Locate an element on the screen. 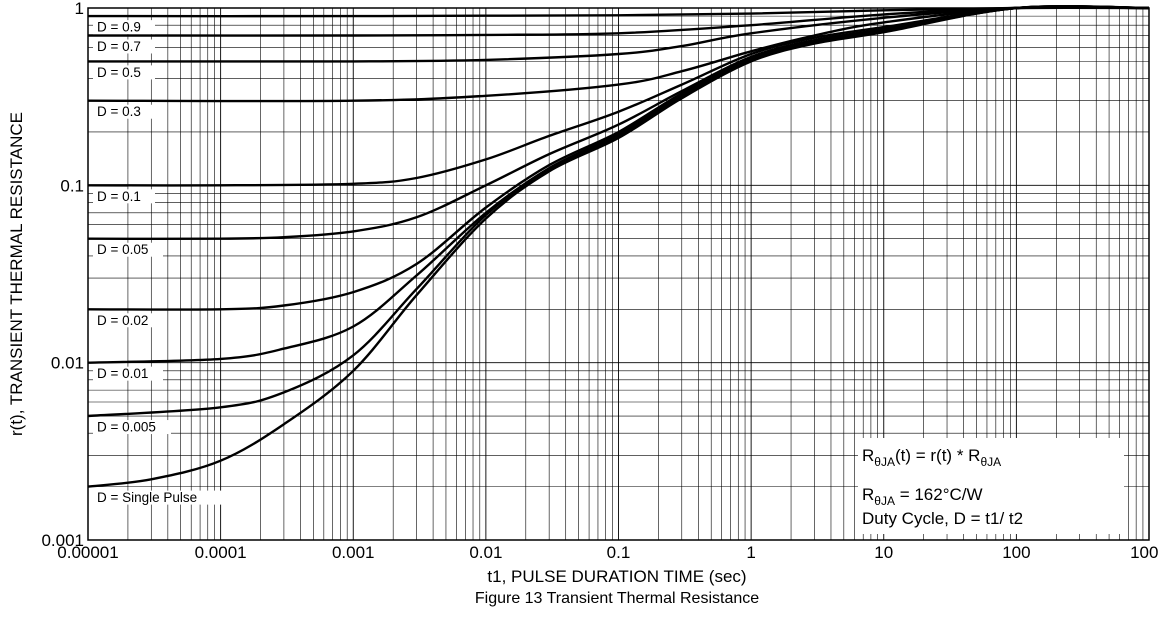  annotation-mid: (t) = r(t) * R is located at coordinates (937, 455).